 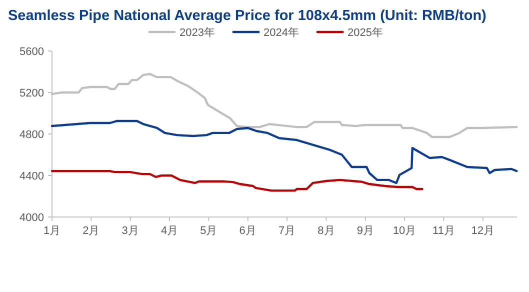 I want to click on x-tick-label: 12月, so click(x=483, y=231).